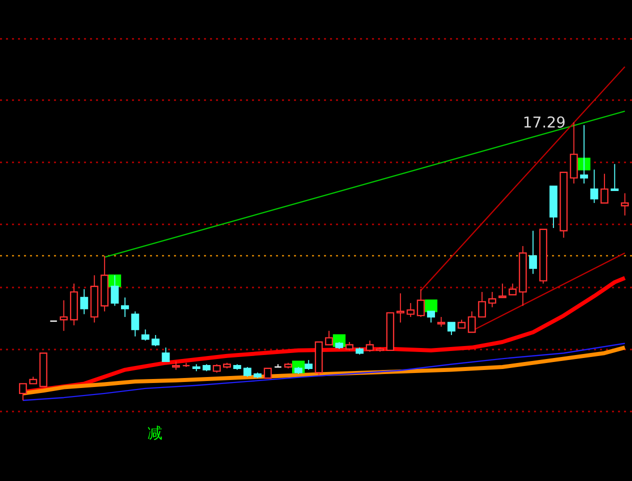 Image resolution: width=632 pixels, height=481 pixels. What do you see at coordinates (544, 122) in the screenshot?
I see `annotation: 17.29` at bounding box center [544, 122].